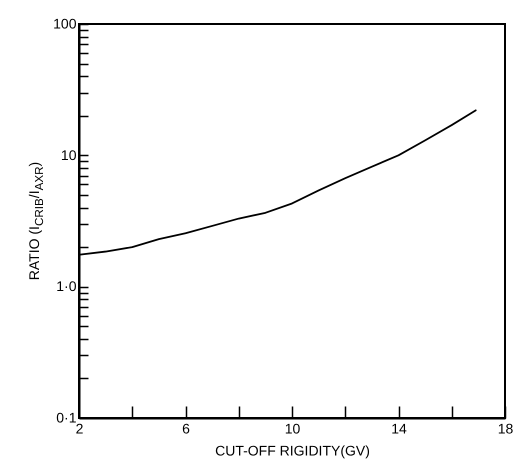 This screenshot has height=470, width=518. I want to click on x-tick-label: 10, so click(292, 428).